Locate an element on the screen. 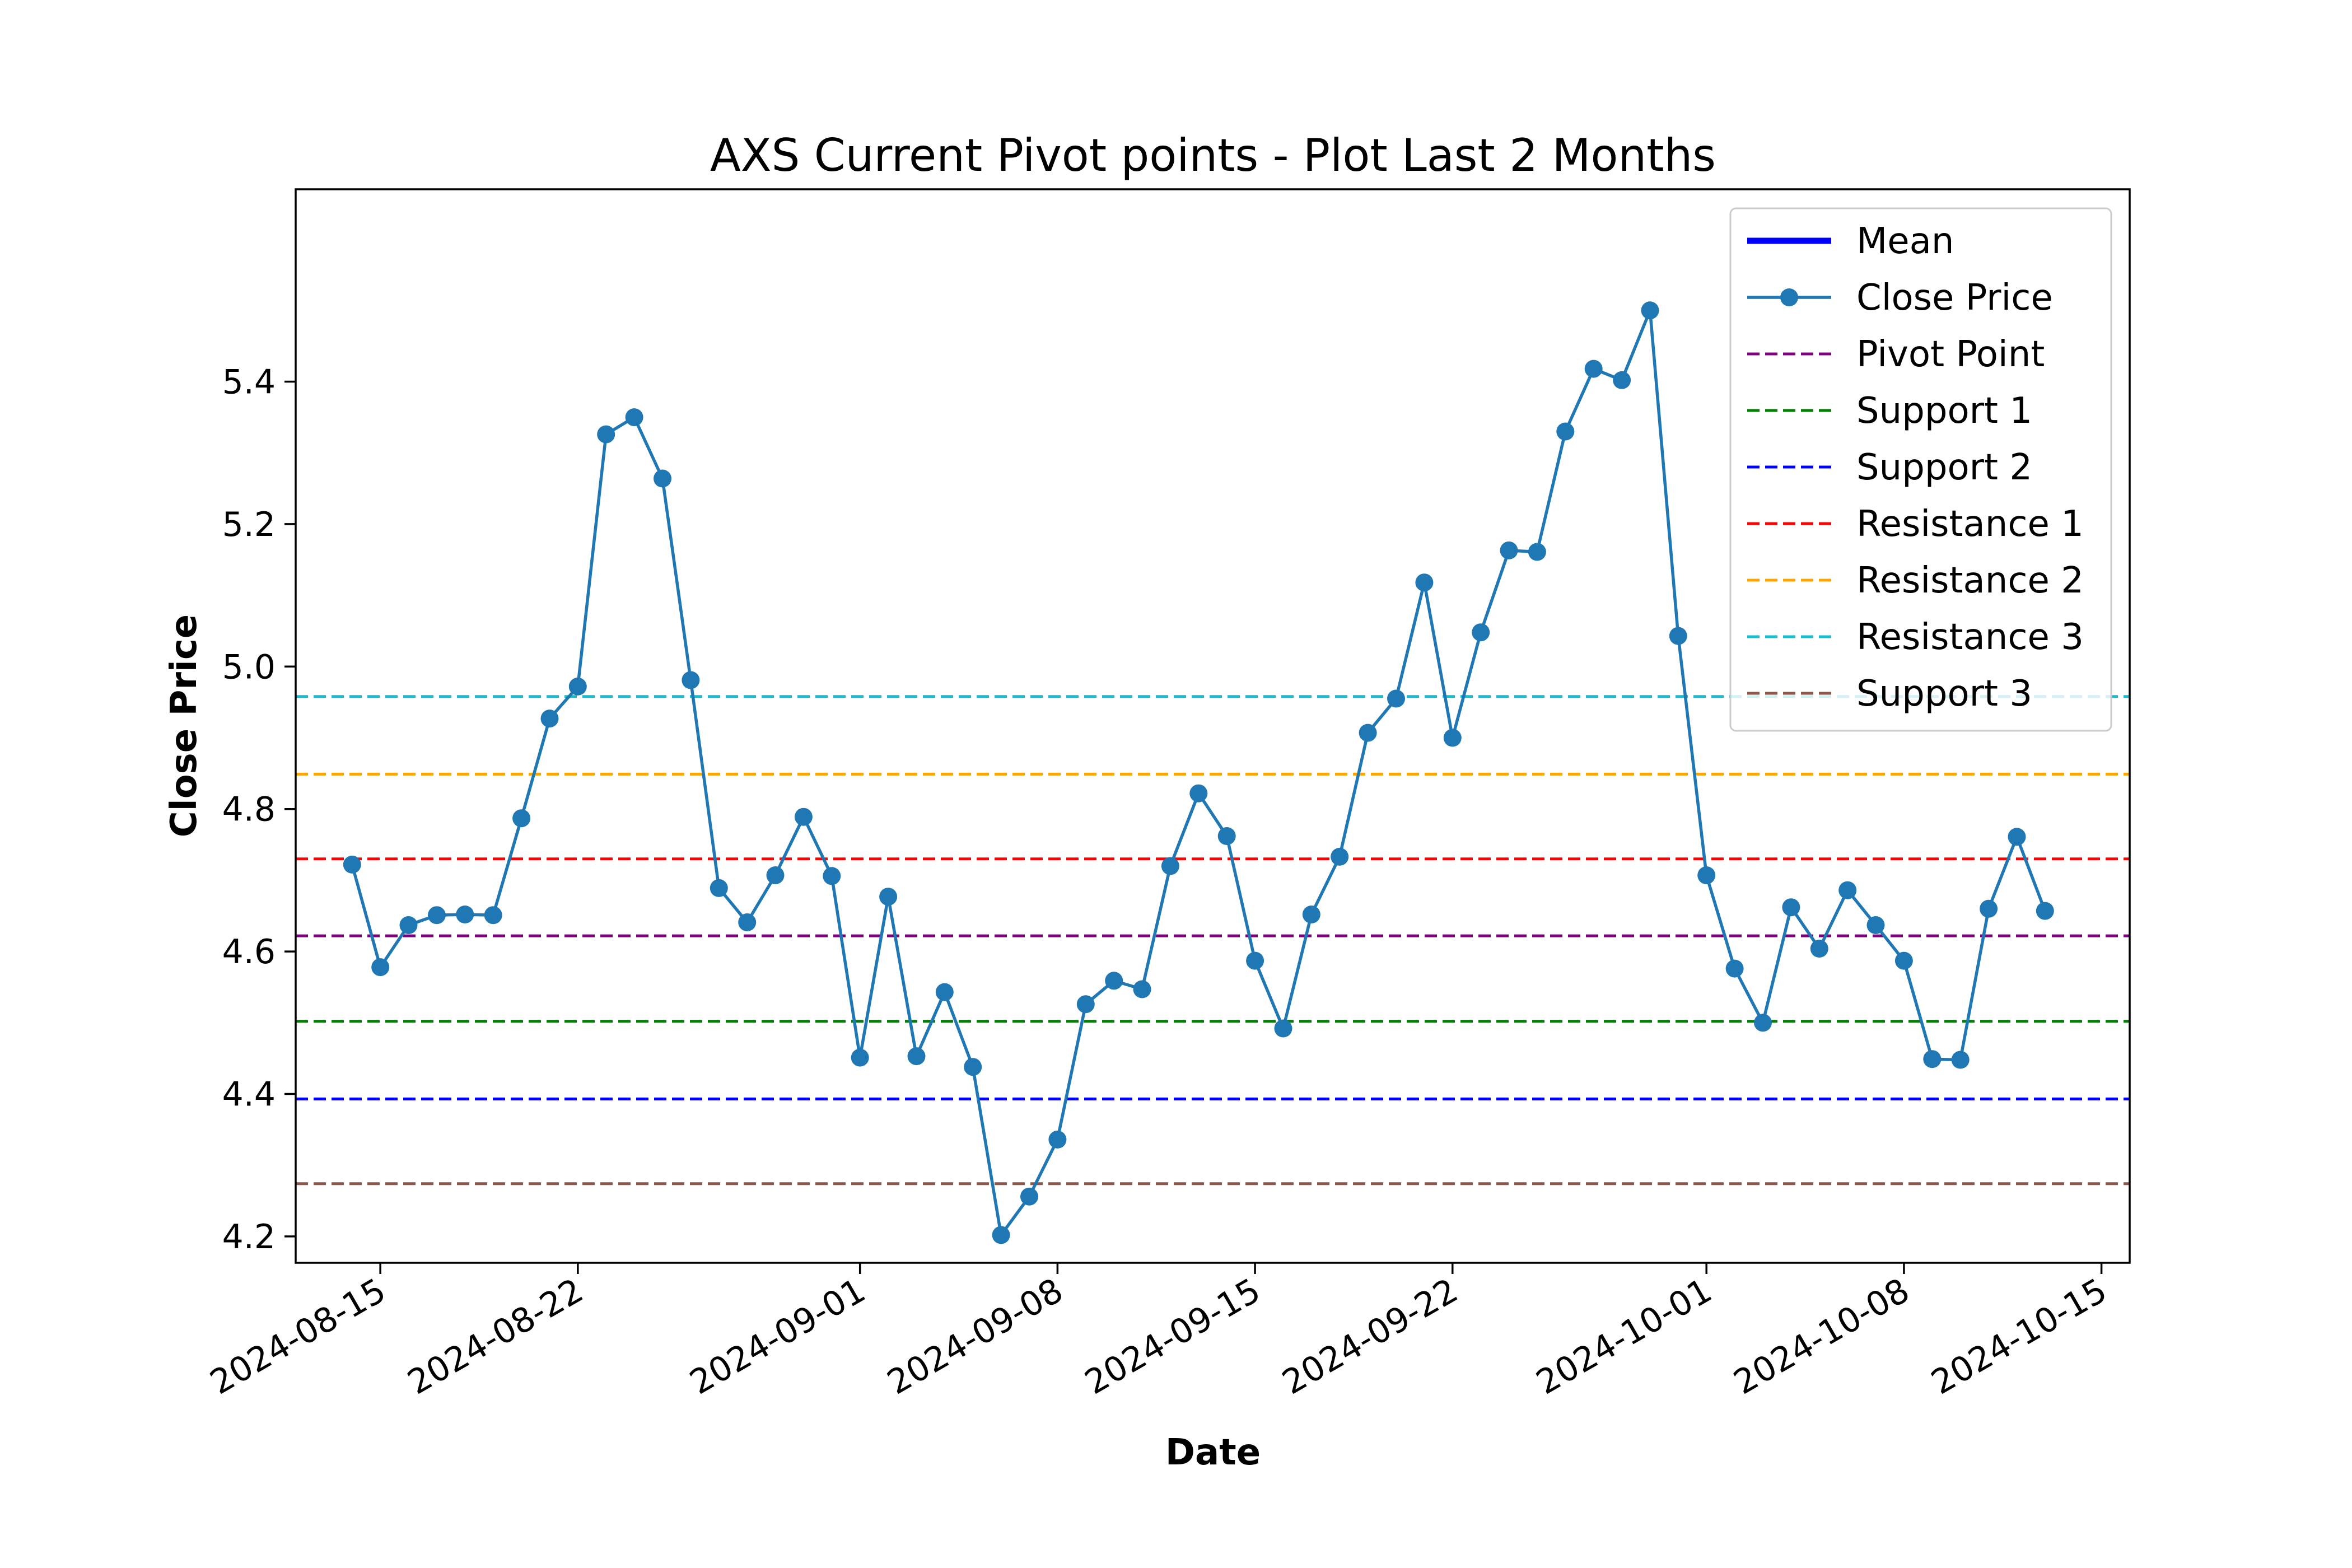  x-axis-label: Date is located at coordinates (1213, 1453).